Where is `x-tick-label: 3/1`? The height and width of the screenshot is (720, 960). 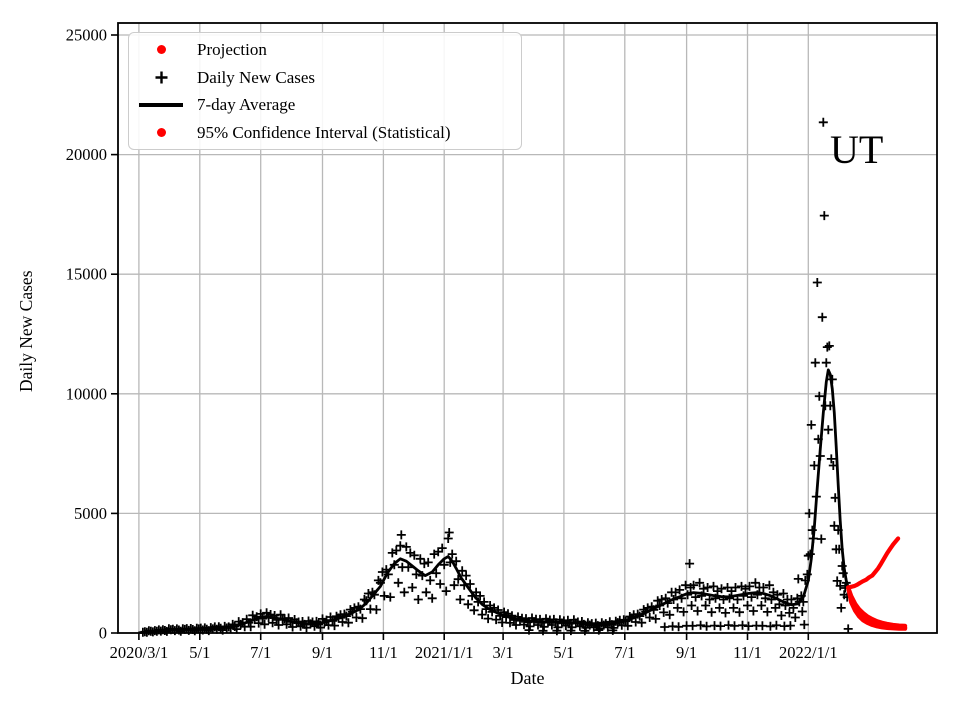 x-tick-label: 3/1 is located at coordinates (503, 652).